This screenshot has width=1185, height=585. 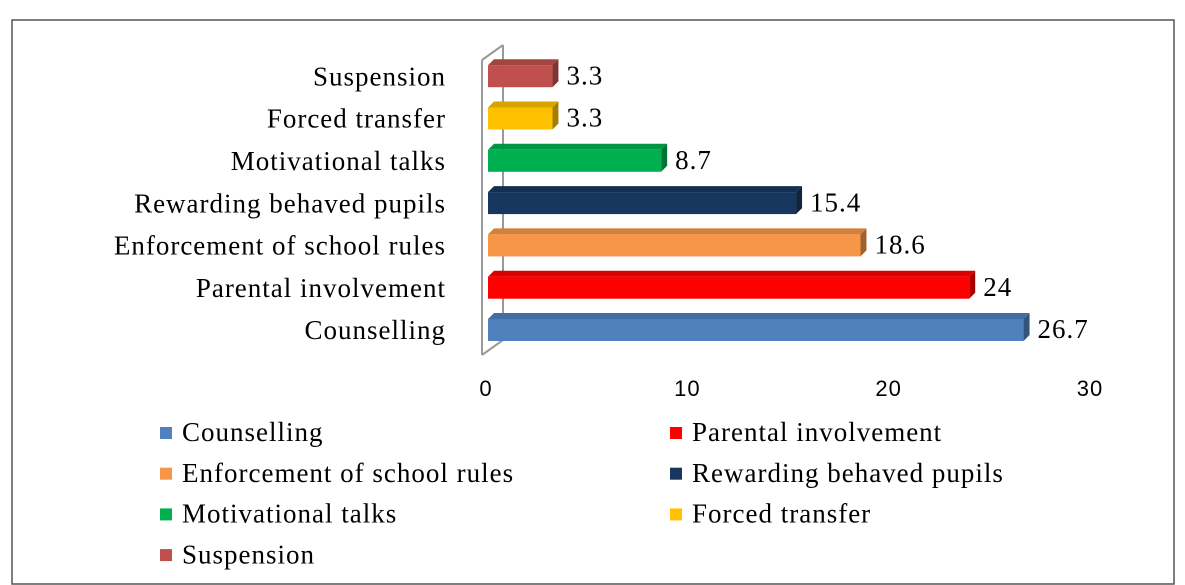 I want to click on x-tick-label: 0, so click(x=485, y=388).